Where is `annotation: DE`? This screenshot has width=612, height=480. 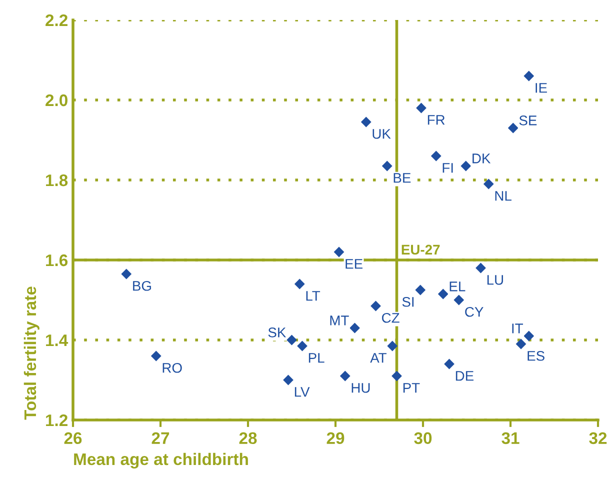
annotation: DE is located at coordinates (465, 376).